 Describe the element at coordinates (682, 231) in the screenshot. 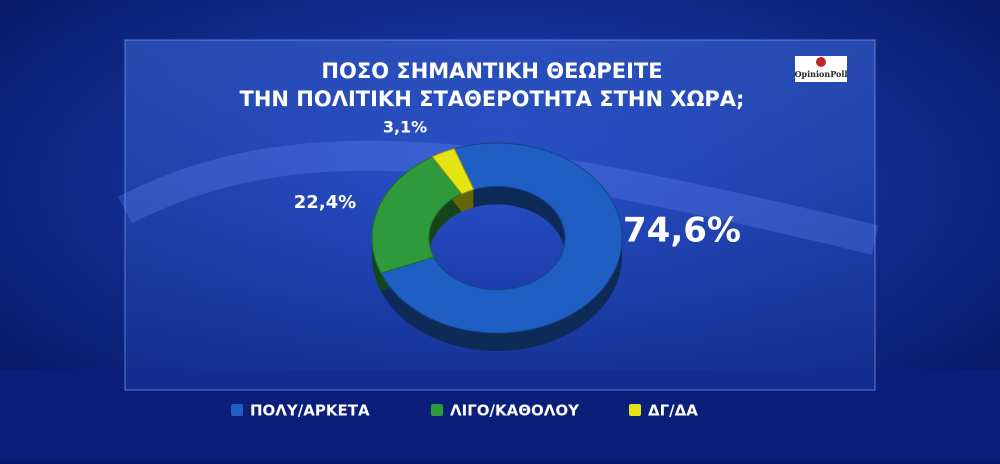

I see `data-label: 74,6%` at that location.